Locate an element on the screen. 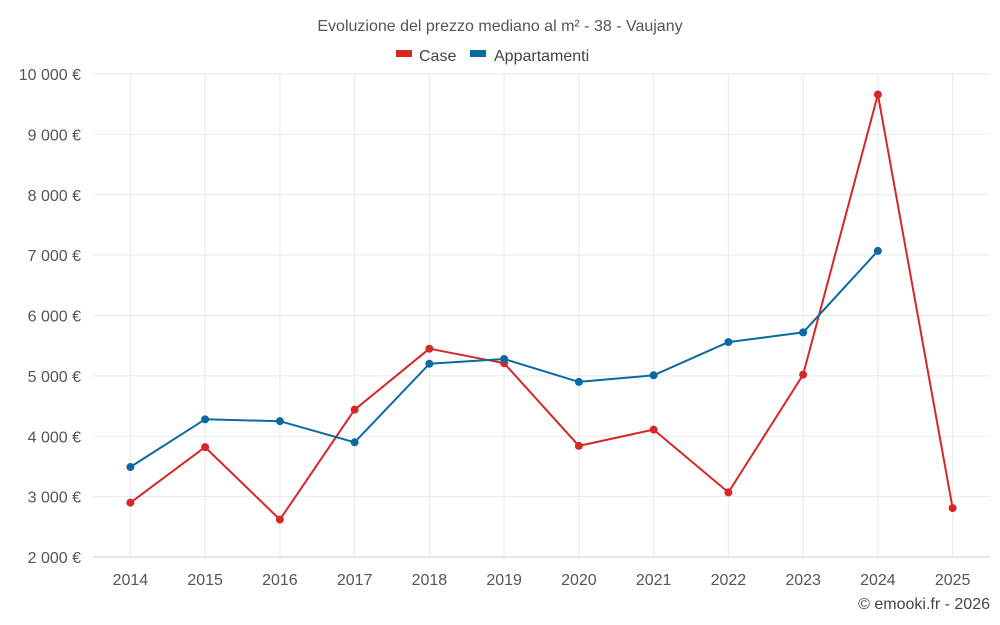  y-tick-label: 7 000 € is located at coordinates (54, 256).